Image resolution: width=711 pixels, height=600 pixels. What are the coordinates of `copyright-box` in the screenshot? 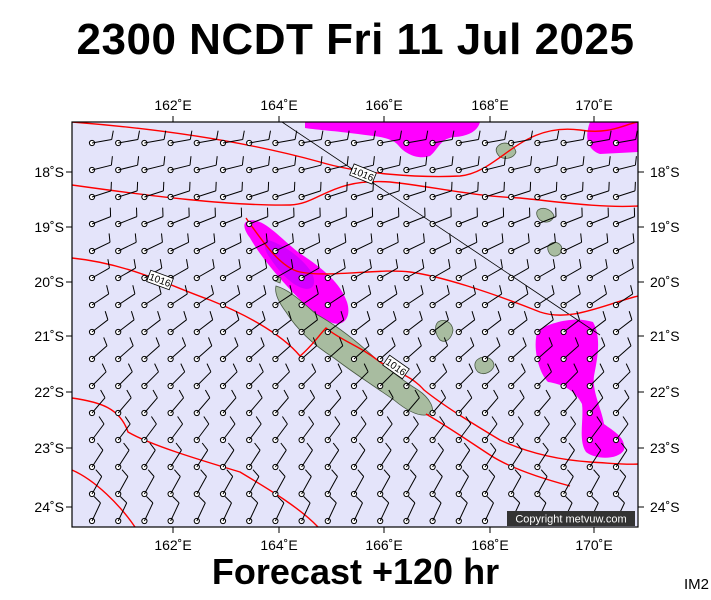 It's located at (571, 518).